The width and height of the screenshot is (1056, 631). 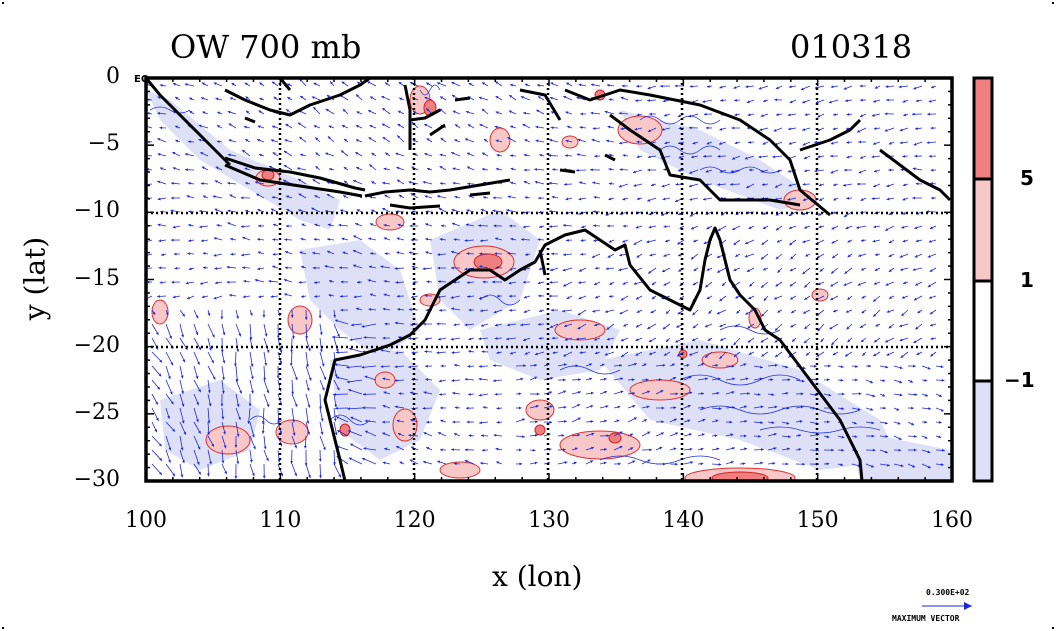 I want to click on y-tick-label: −15, so click(x=96, y=278).